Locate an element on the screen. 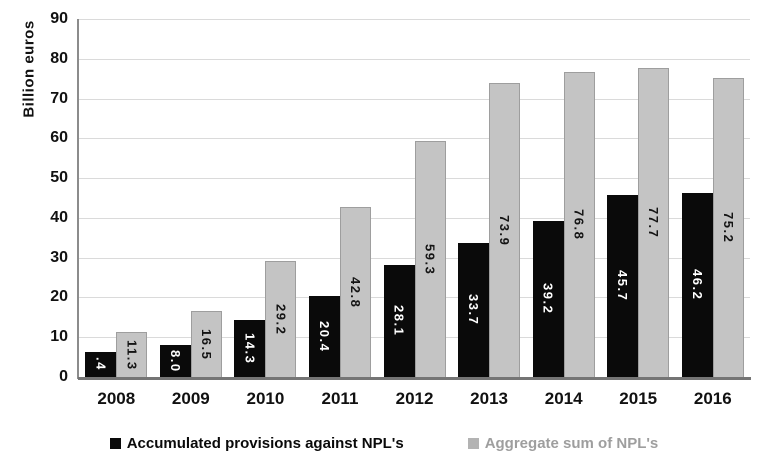  bar-provisions-2016: 46.2 is located at coordinates (697, 285).